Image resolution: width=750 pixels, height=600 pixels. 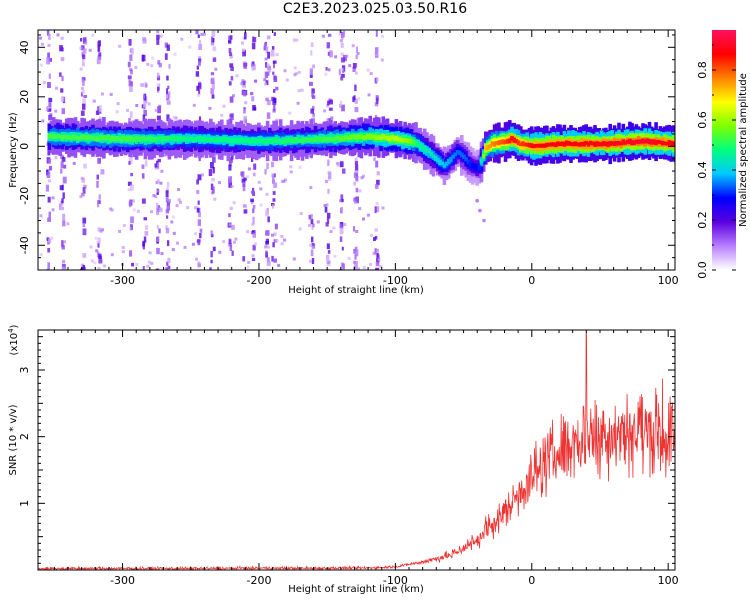 What do you see at coordinates (24, 436) in the screenshot?
I see `snr-y-tick-label: 2` at bounding box center [24, 436].